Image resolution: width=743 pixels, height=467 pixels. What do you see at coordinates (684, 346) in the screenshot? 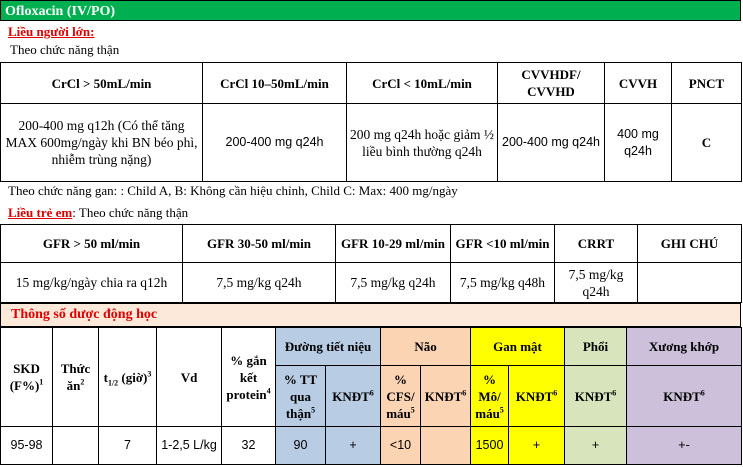
I see `pk-group-bone: Xương khớp` at bounding box center [684, 346].